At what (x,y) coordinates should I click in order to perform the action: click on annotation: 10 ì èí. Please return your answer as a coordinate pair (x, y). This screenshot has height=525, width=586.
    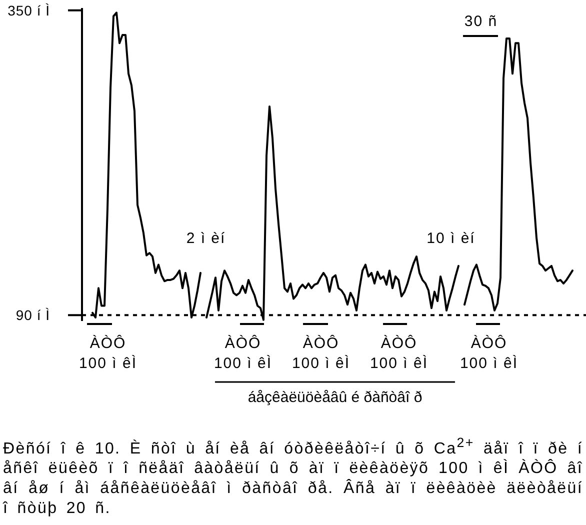
    Looking at the image, I should click on (451, 238).